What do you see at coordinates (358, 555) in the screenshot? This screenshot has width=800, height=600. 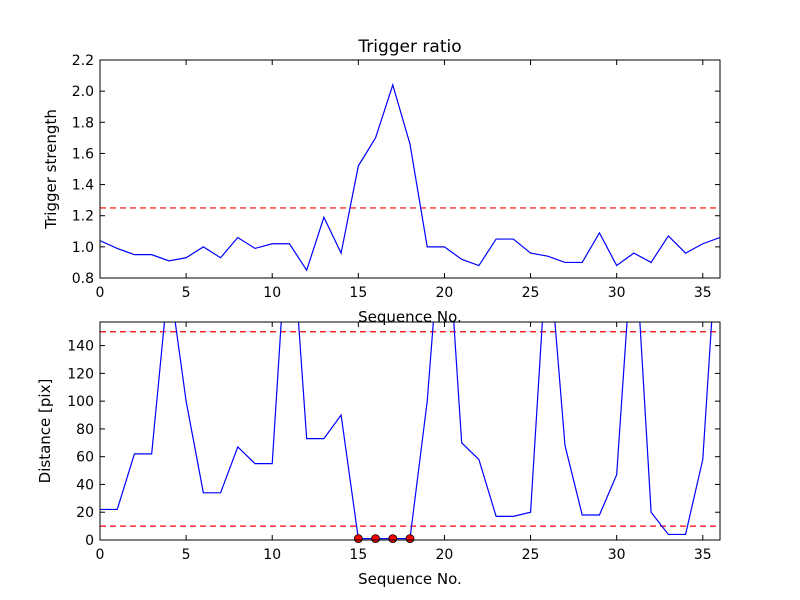 I see `bottom-x-tick-label: 15` at bounding box center [358, 555].